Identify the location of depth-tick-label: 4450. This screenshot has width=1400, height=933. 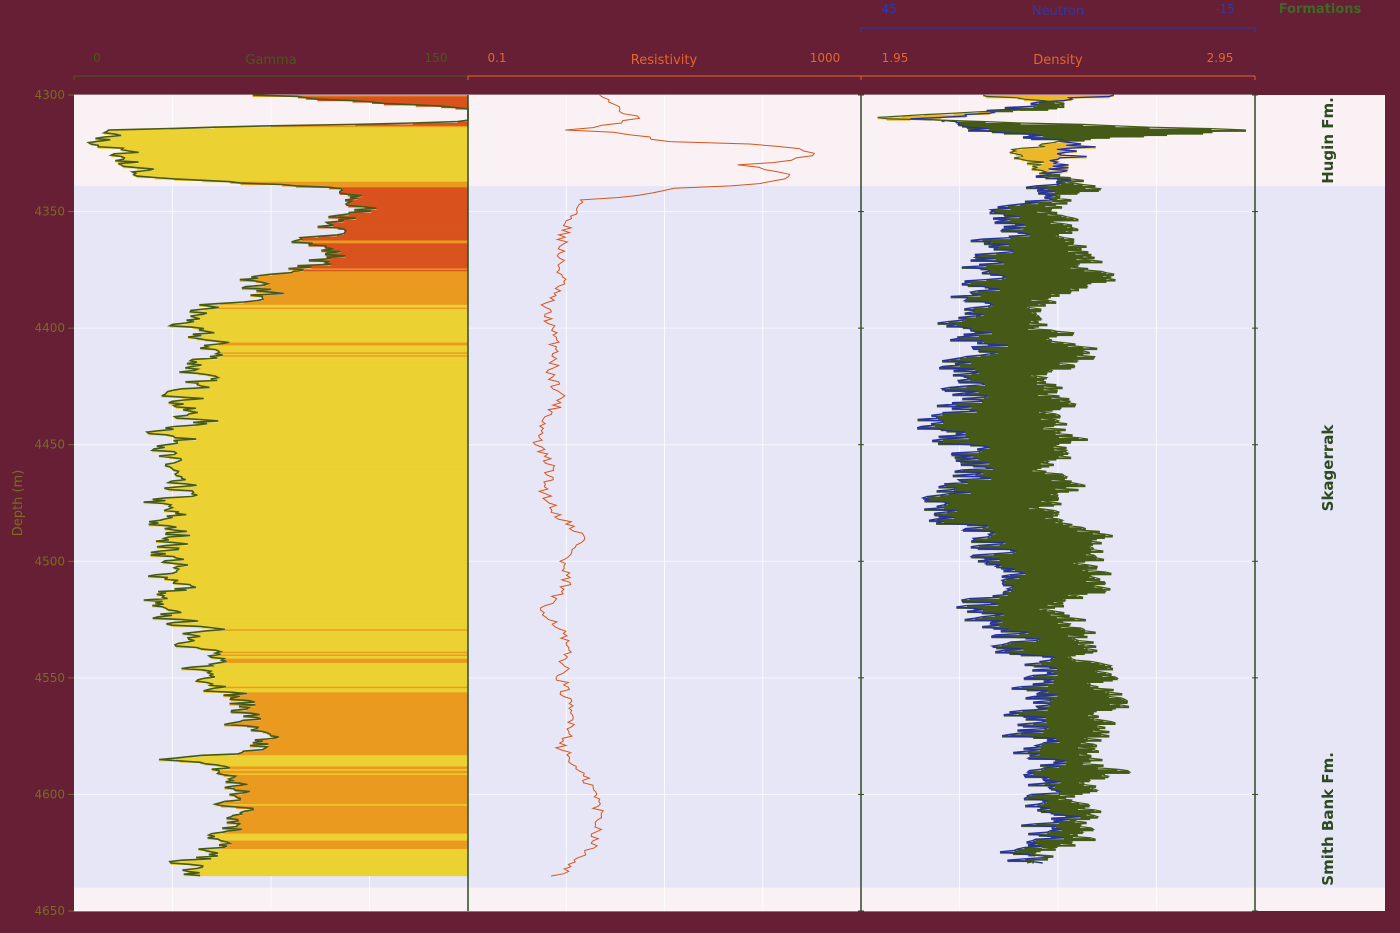
(49, 445).